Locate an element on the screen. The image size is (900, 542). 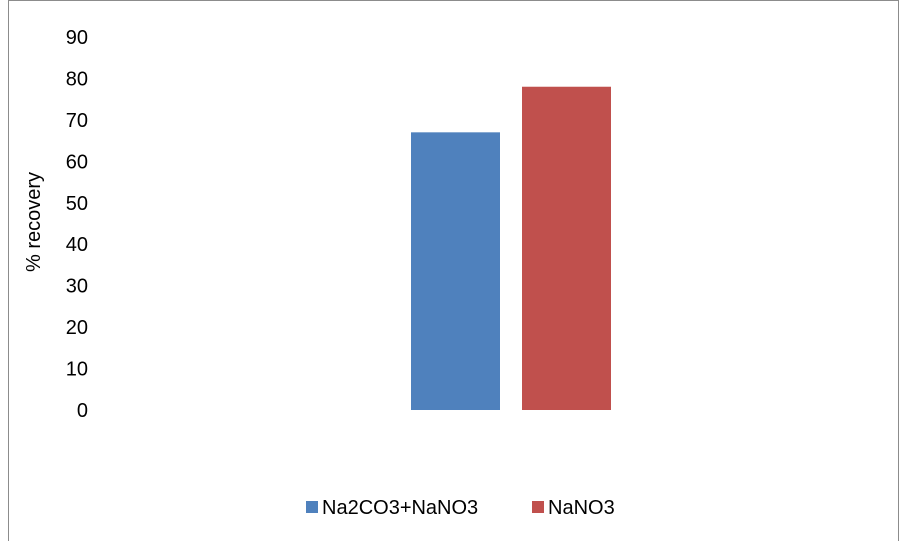
y-axis-label: % recovery is located at coordinates (34, 222).